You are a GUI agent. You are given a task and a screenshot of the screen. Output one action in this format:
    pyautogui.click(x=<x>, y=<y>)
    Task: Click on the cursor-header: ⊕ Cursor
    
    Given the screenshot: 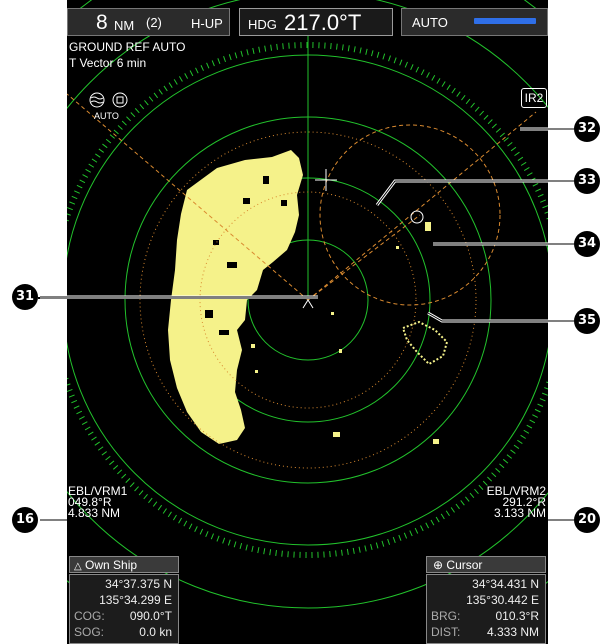 What is the action you would take?
    pyautogui.click(x=486, y=564)
    